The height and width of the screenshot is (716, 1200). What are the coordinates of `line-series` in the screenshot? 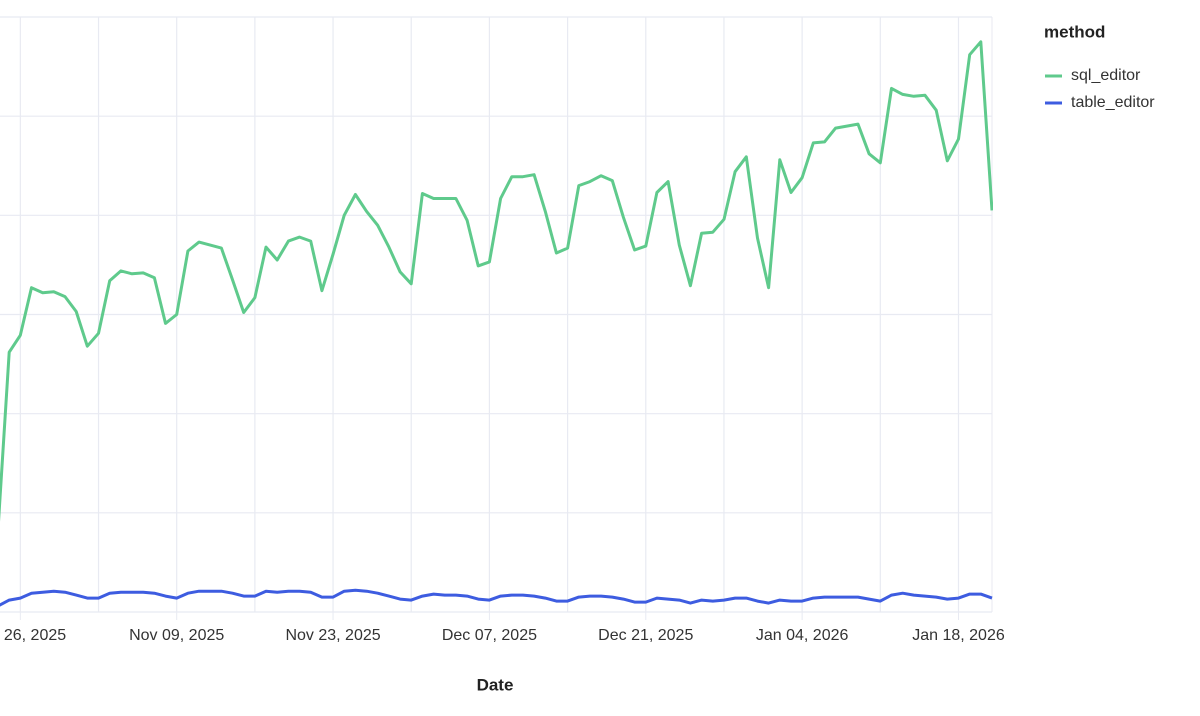 It's located at (496, 597).